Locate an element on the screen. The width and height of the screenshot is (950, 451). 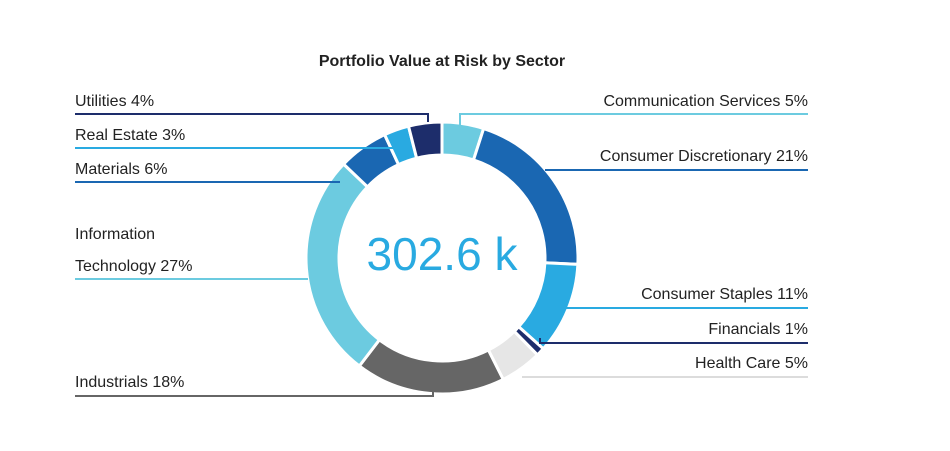
data-label-consumer-staples: Consumer Staples 11% is located at coordinates (724, 294).